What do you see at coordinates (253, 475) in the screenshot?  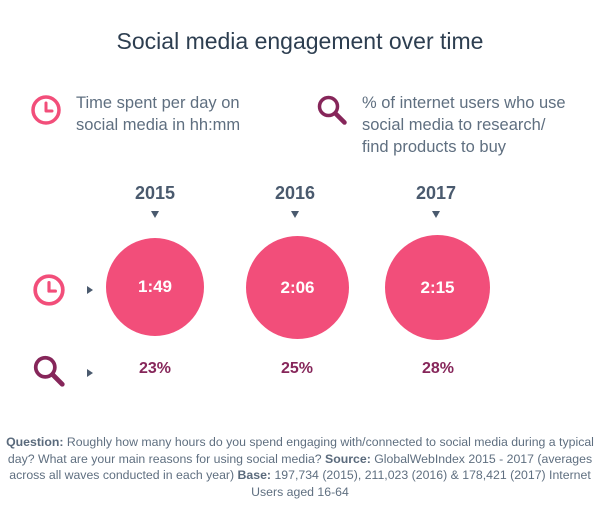 I see `base-label: Base:` at bounding box center [253, 475].